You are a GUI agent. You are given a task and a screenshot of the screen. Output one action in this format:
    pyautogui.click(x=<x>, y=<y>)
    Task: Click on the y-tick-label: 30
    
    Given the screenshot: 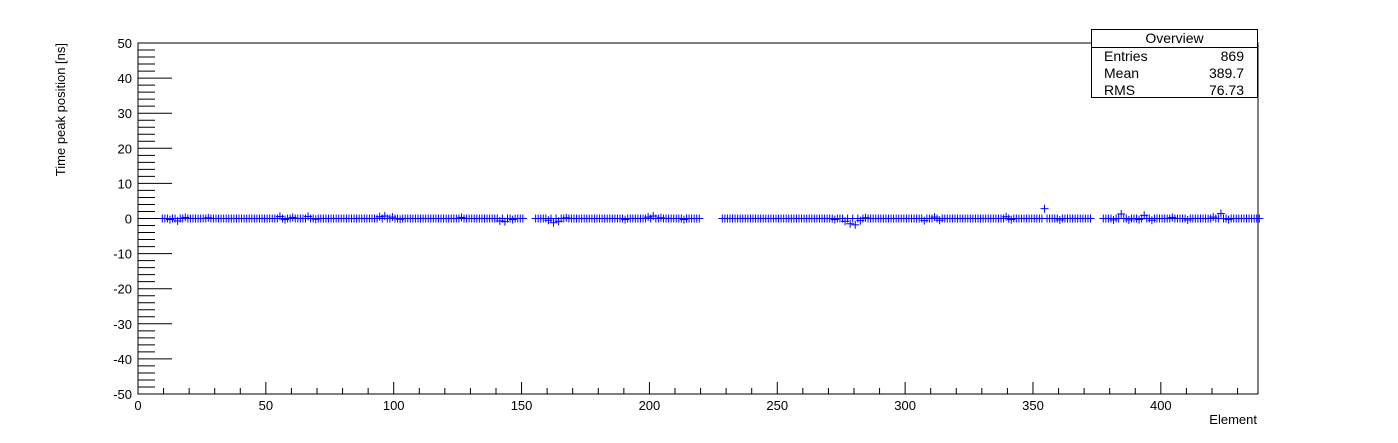 What is the action you would take?
    pyautogui.click(x=125, y=113)
    